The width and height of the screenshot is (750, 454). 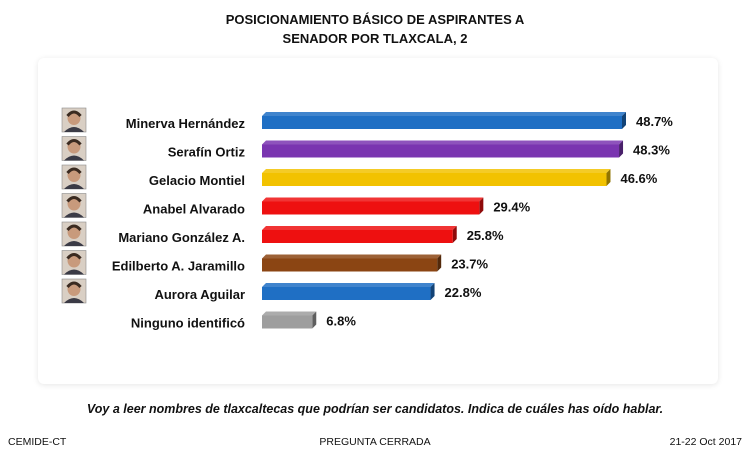 What do you see at coordinates (186, 123) in the screenshot?
I see `category-label: Minerva Hernández` at bounding box center [186, 123].